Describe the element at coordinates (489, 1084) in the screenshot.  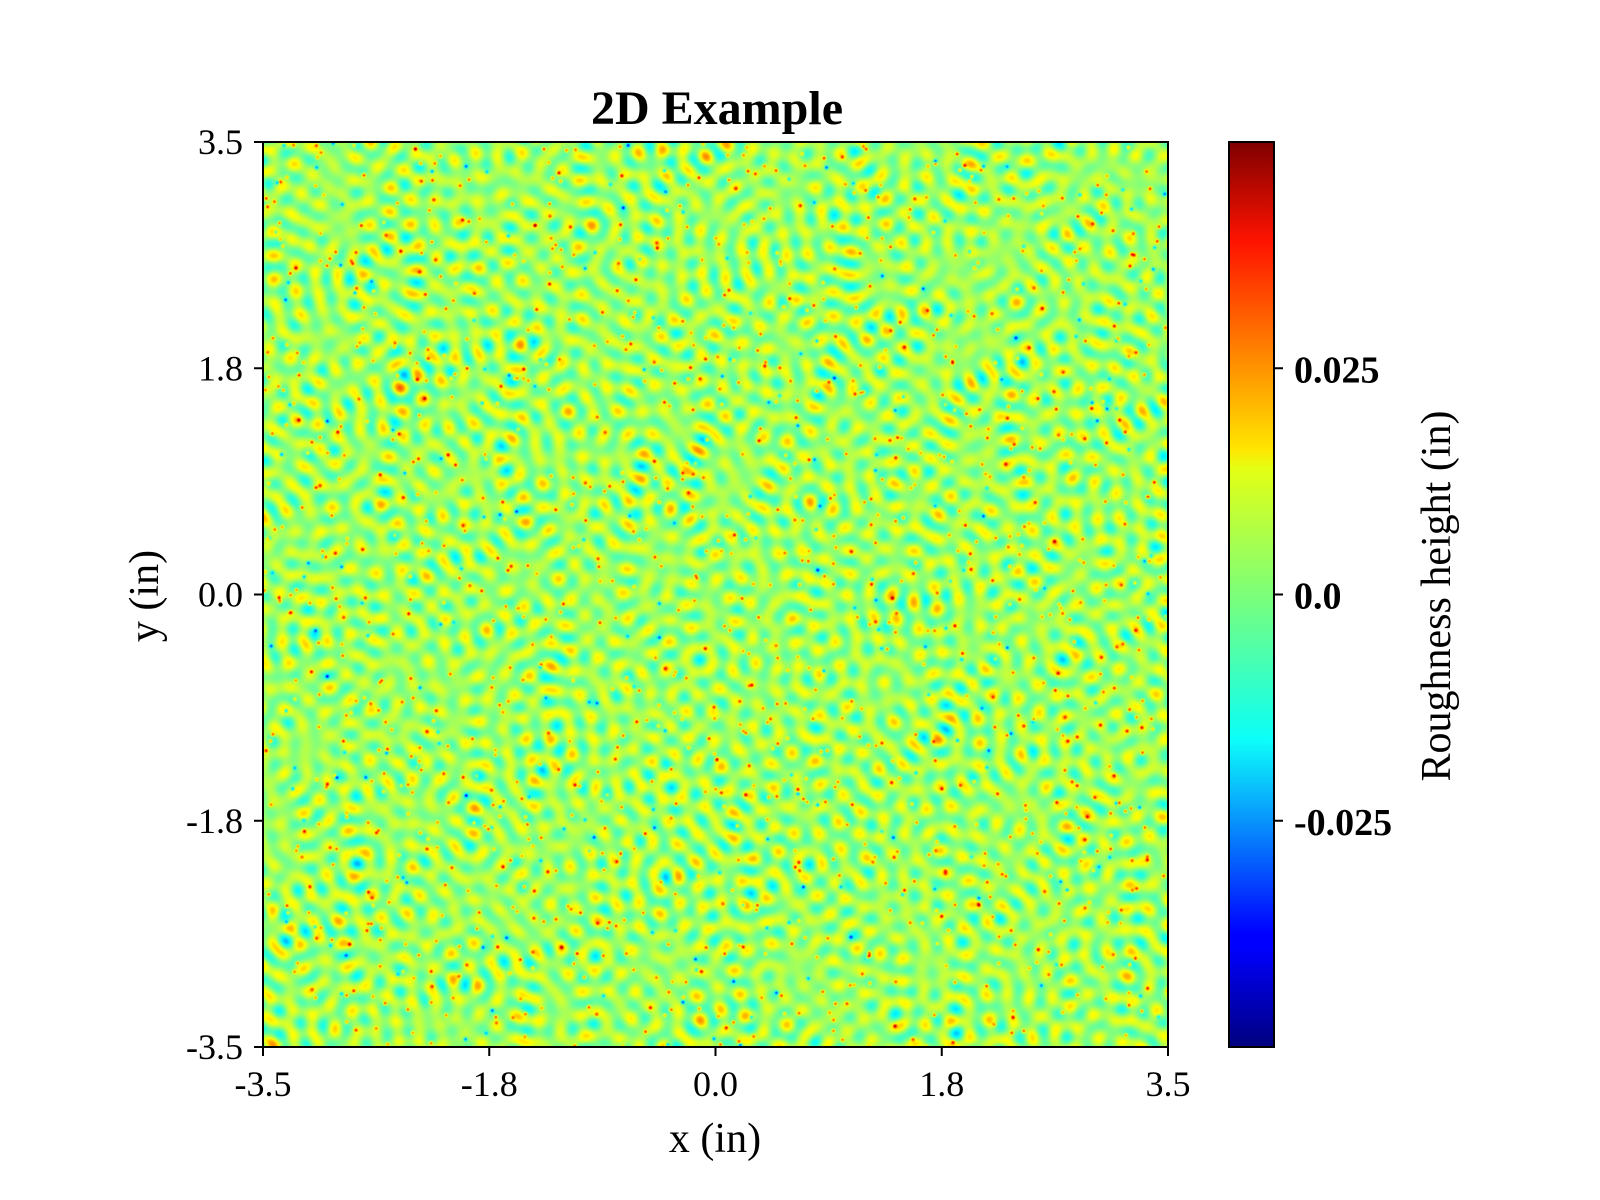
I see `x-tick-label: -1.8` at that location.